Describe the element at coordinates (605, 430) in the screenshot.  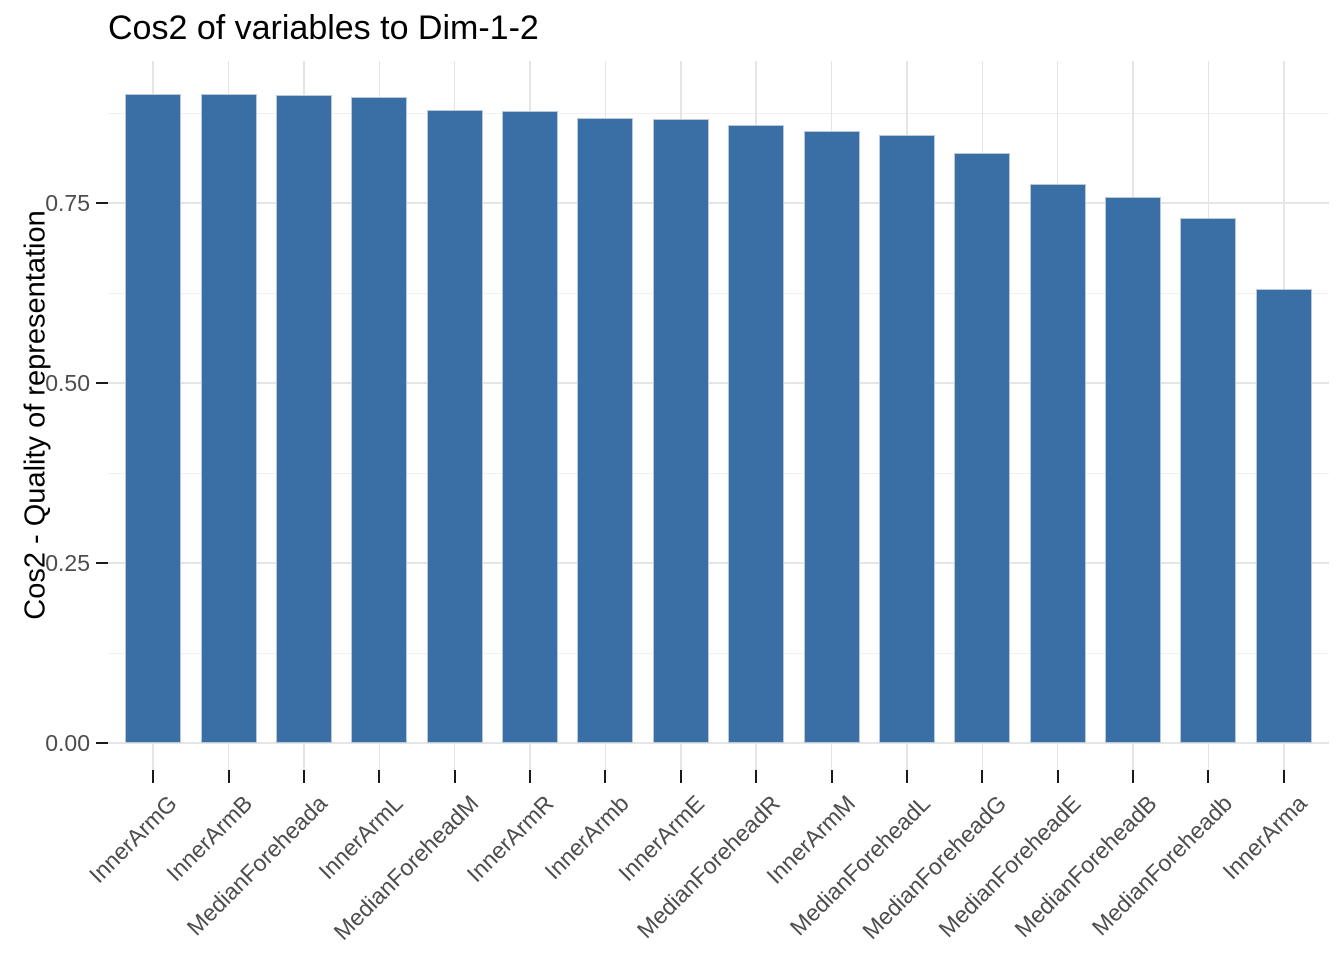
I see `bar-InnerArmb` at that location.